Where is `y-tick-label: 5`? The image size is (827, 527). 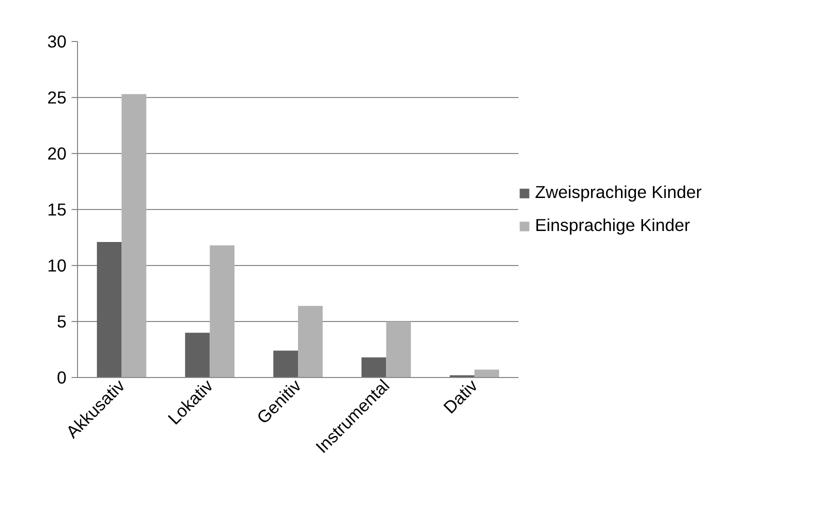
y-tick-label: 5 is located at coordinates (61, 322).